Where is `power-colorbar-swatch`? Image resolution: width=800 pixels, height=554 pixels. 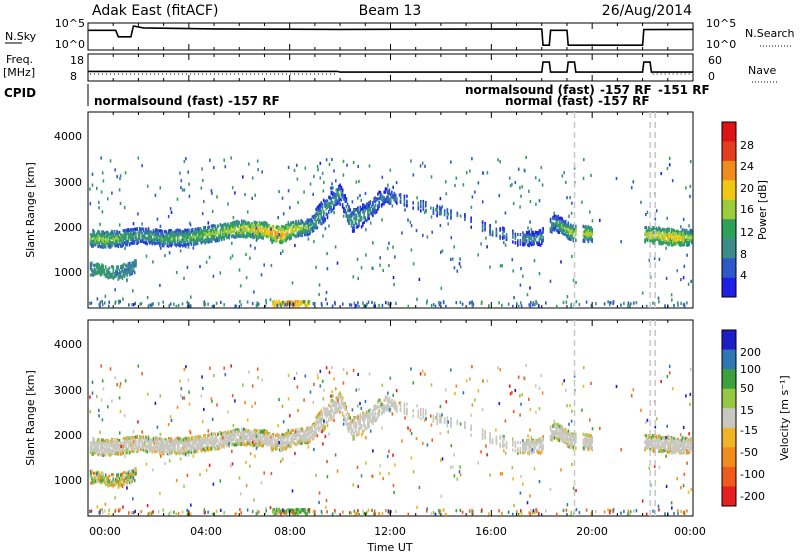 power-colorbar-swatch is located at coordinates (729, 248).